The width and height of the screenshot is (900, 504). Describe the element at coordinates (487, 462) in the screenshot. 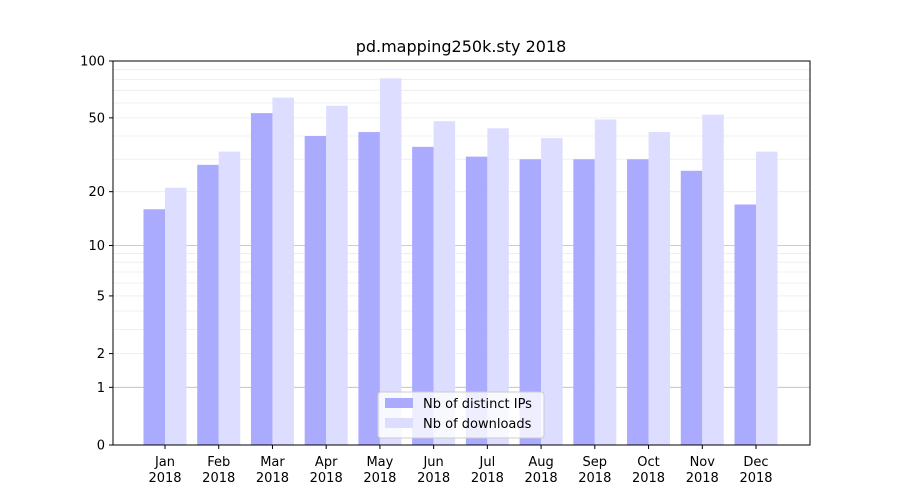

I see `x-tick-label: Jul` at that location.